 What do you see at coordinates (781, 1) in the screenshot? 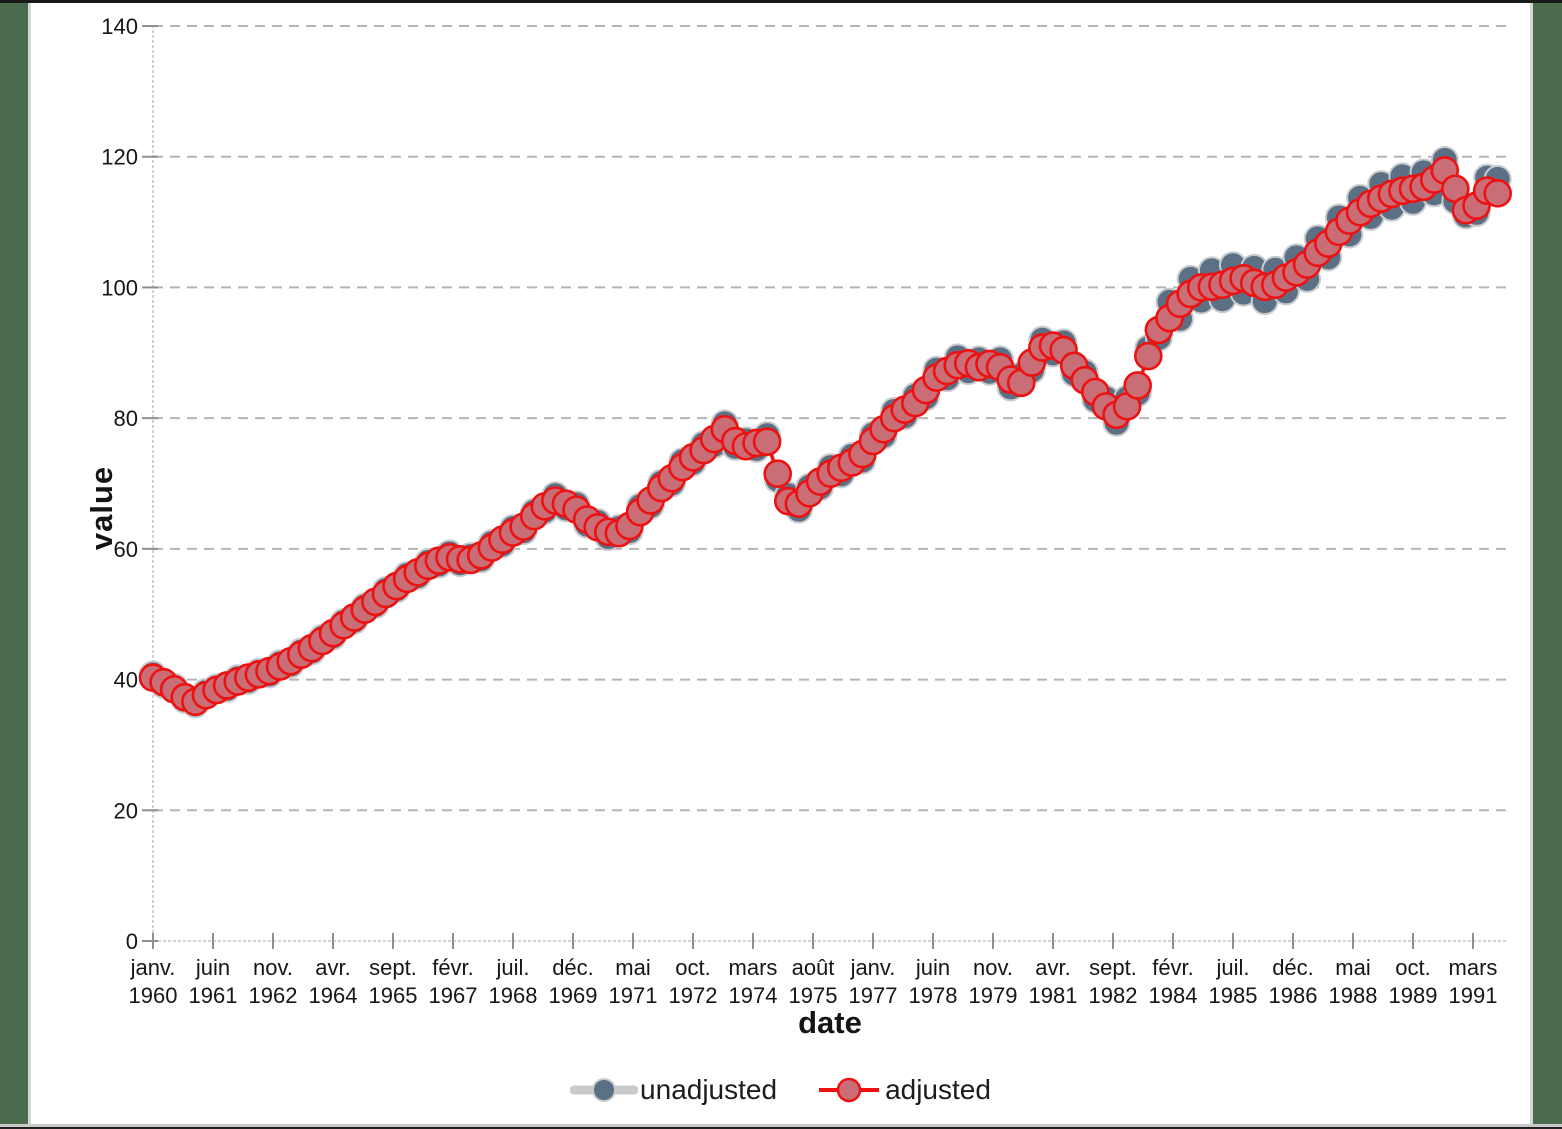
I see `window-top-border` at bounding box center [781, 1].